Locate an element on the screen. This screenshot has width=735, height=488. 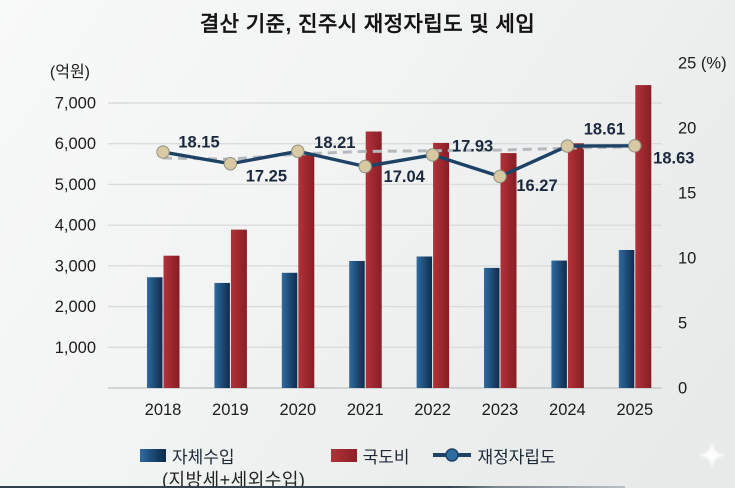
trendline-dashed is located at coordinates (398, 153).